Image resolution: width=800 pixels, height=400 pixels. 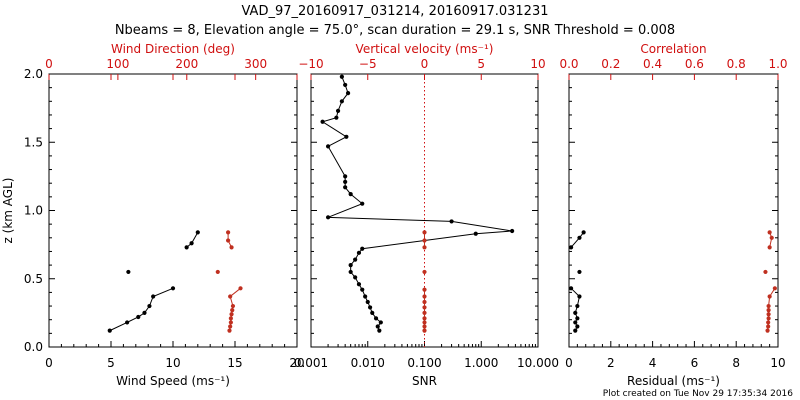 What do you see at coordinates (673, 381) in the screenshot?
I see `x-axis-label: Residual (ms⁻¹)` at bounding box center [673, 381].